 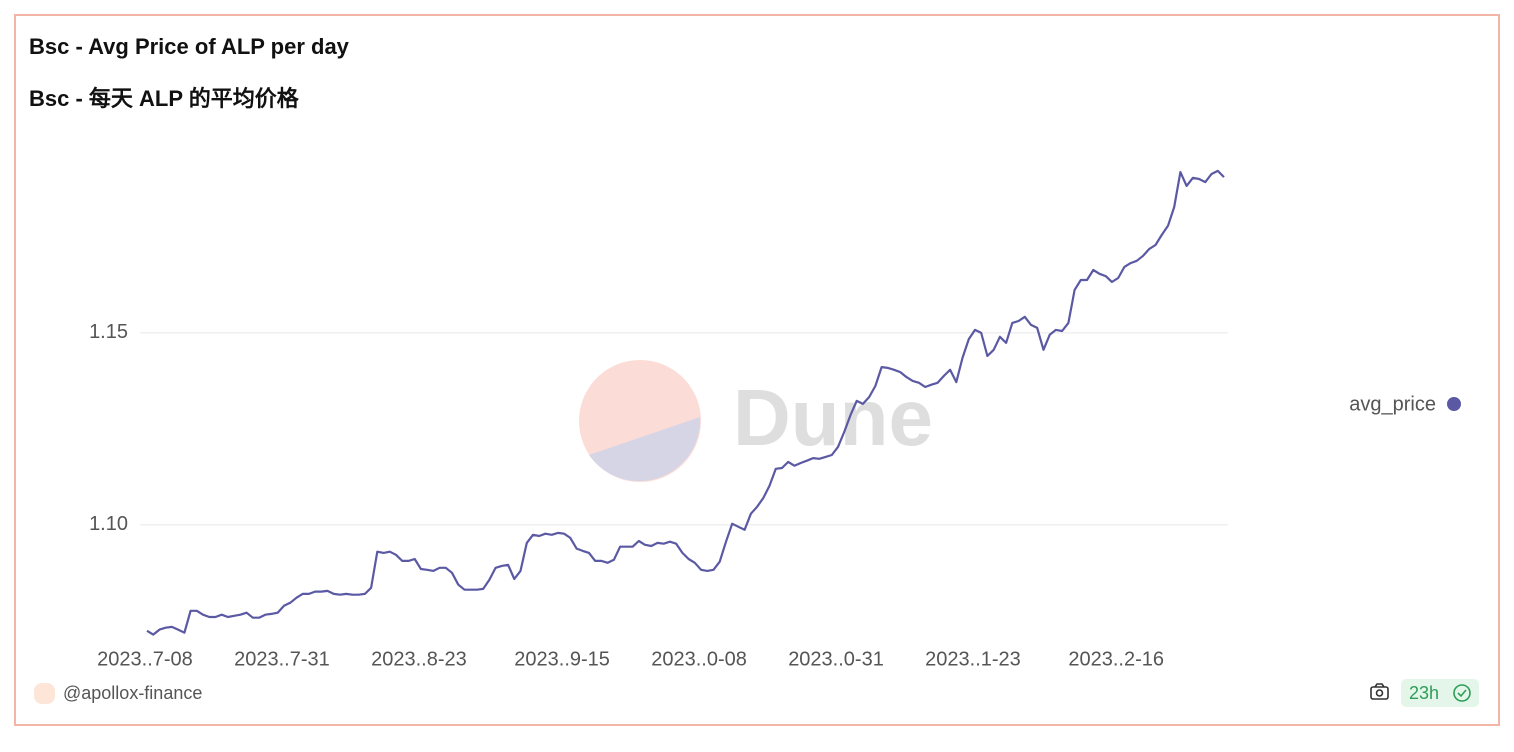 I want to click on watermark-text: Dune, so click(x=833, y=417).